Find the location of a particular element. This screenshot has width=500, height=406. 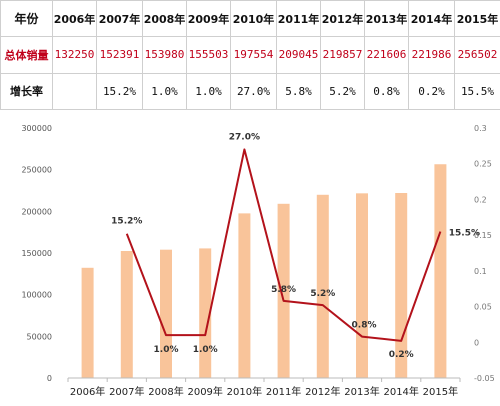

data-label: 15.5% is located at coordinates (464, 234).